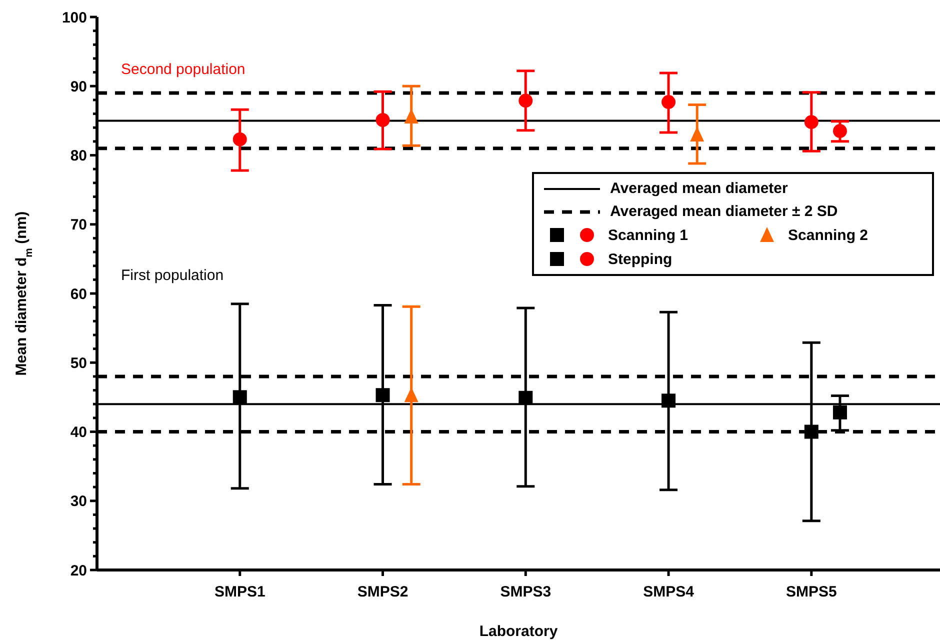 Image resolution: width=940 pixels, height=644 pixels. I want to click on x-tick-label: SMPS1, so click(240, 592).